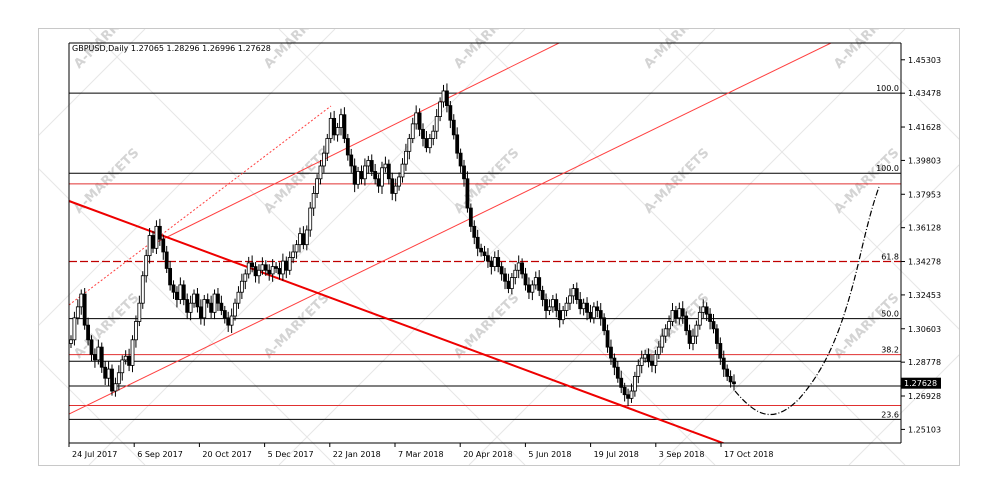  Describe the element at coordinates (160, 454) in the screenshot. I see `x-tick-label: 6 Sep 2017` at that location.